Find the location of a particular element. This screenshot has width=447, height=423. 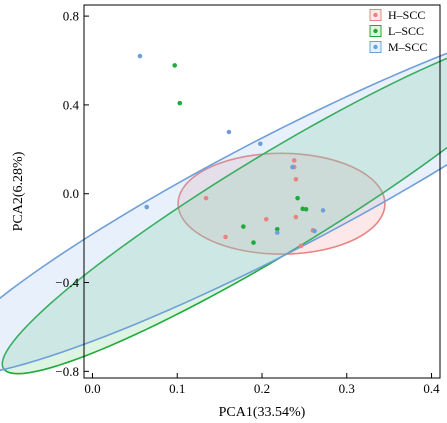

y-tick-label-3: 0.4 is located at coordinates (71, 104).